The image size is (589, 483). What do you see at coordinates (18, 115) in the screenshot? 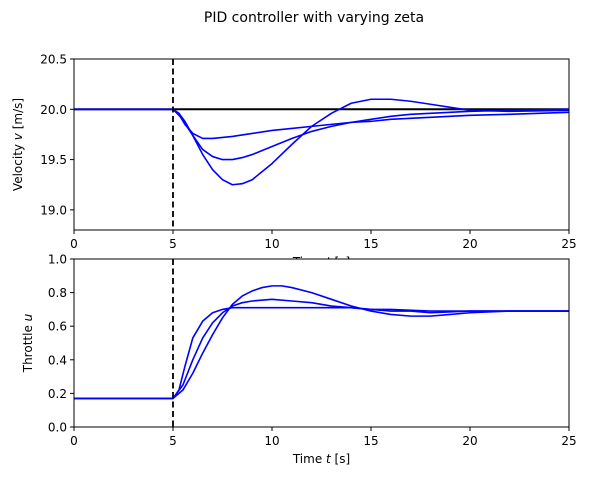
I see `axis-label-part: [m/s]` at bounding box center [18, 115].